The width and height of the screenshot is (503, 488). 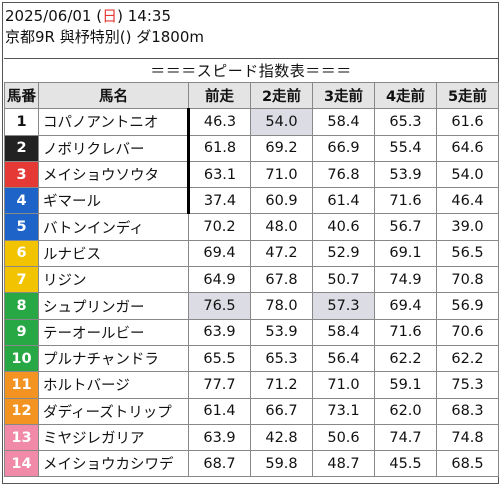 What do you see at coordinates (113, 306) in the screenshot?
I see `horse-name: シュプリンガー` at bounding box center [113, 306].